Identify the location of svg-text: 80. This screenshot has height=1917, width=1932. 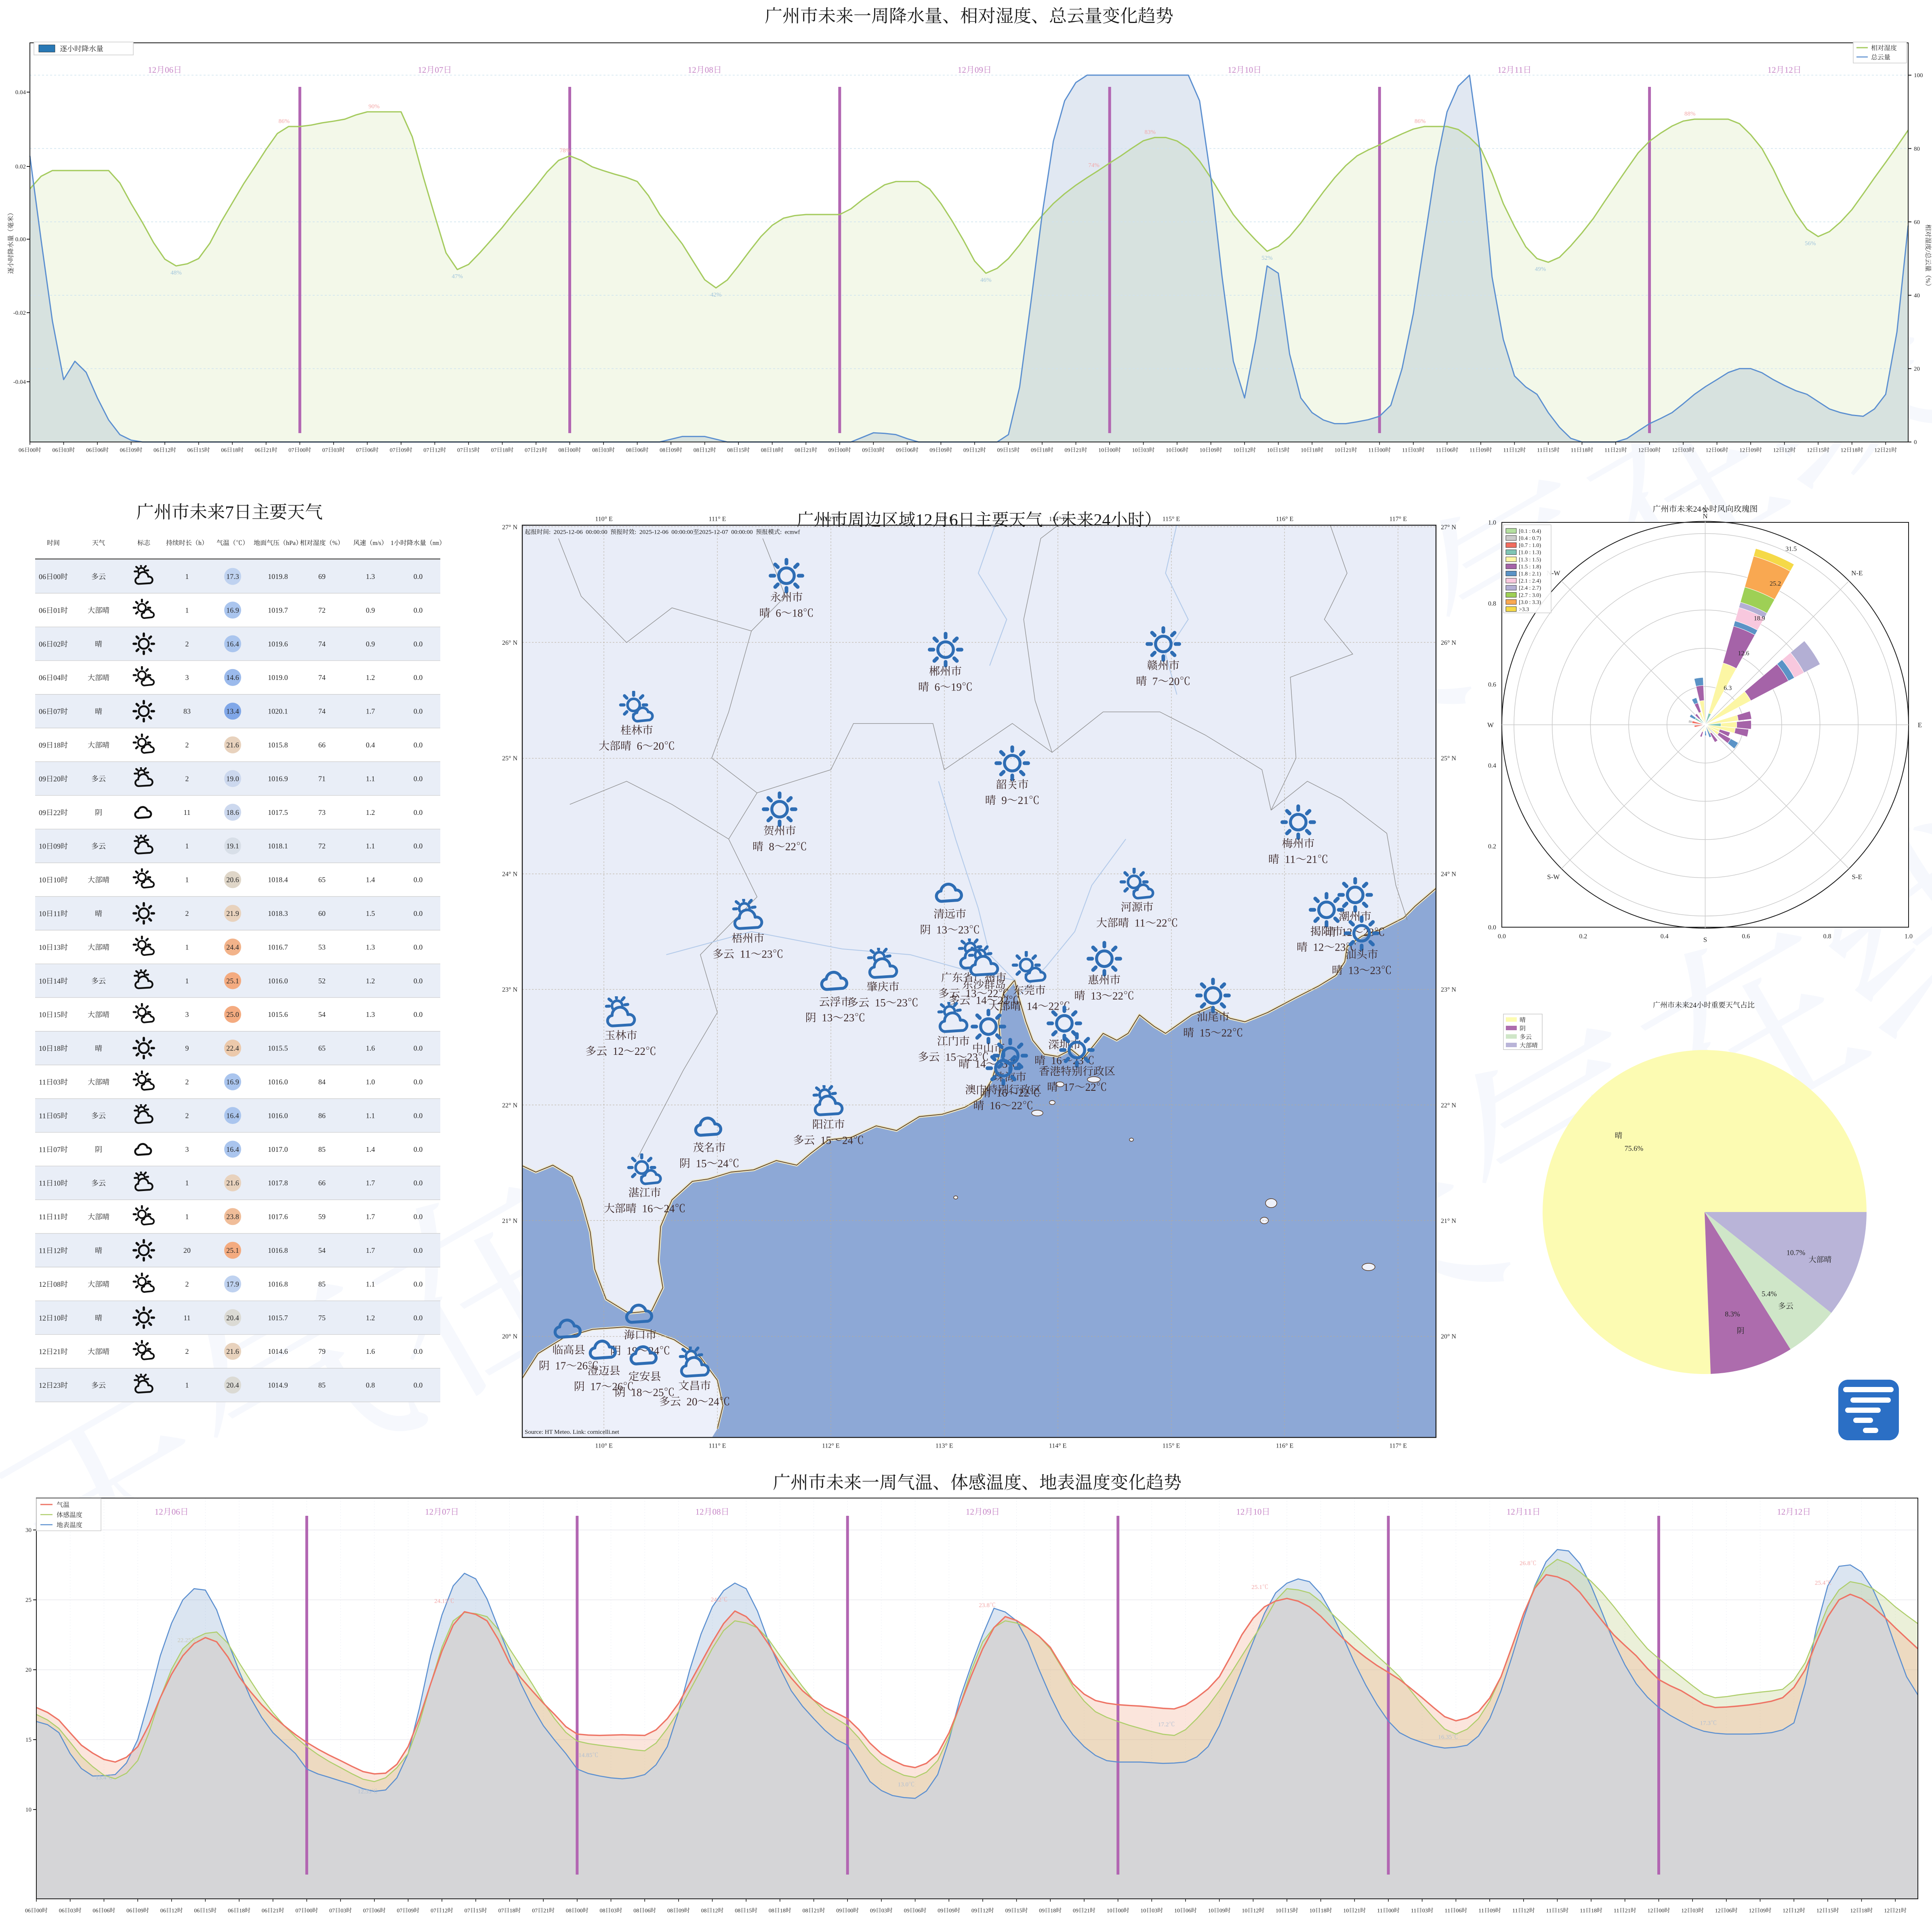
(1917, 149).